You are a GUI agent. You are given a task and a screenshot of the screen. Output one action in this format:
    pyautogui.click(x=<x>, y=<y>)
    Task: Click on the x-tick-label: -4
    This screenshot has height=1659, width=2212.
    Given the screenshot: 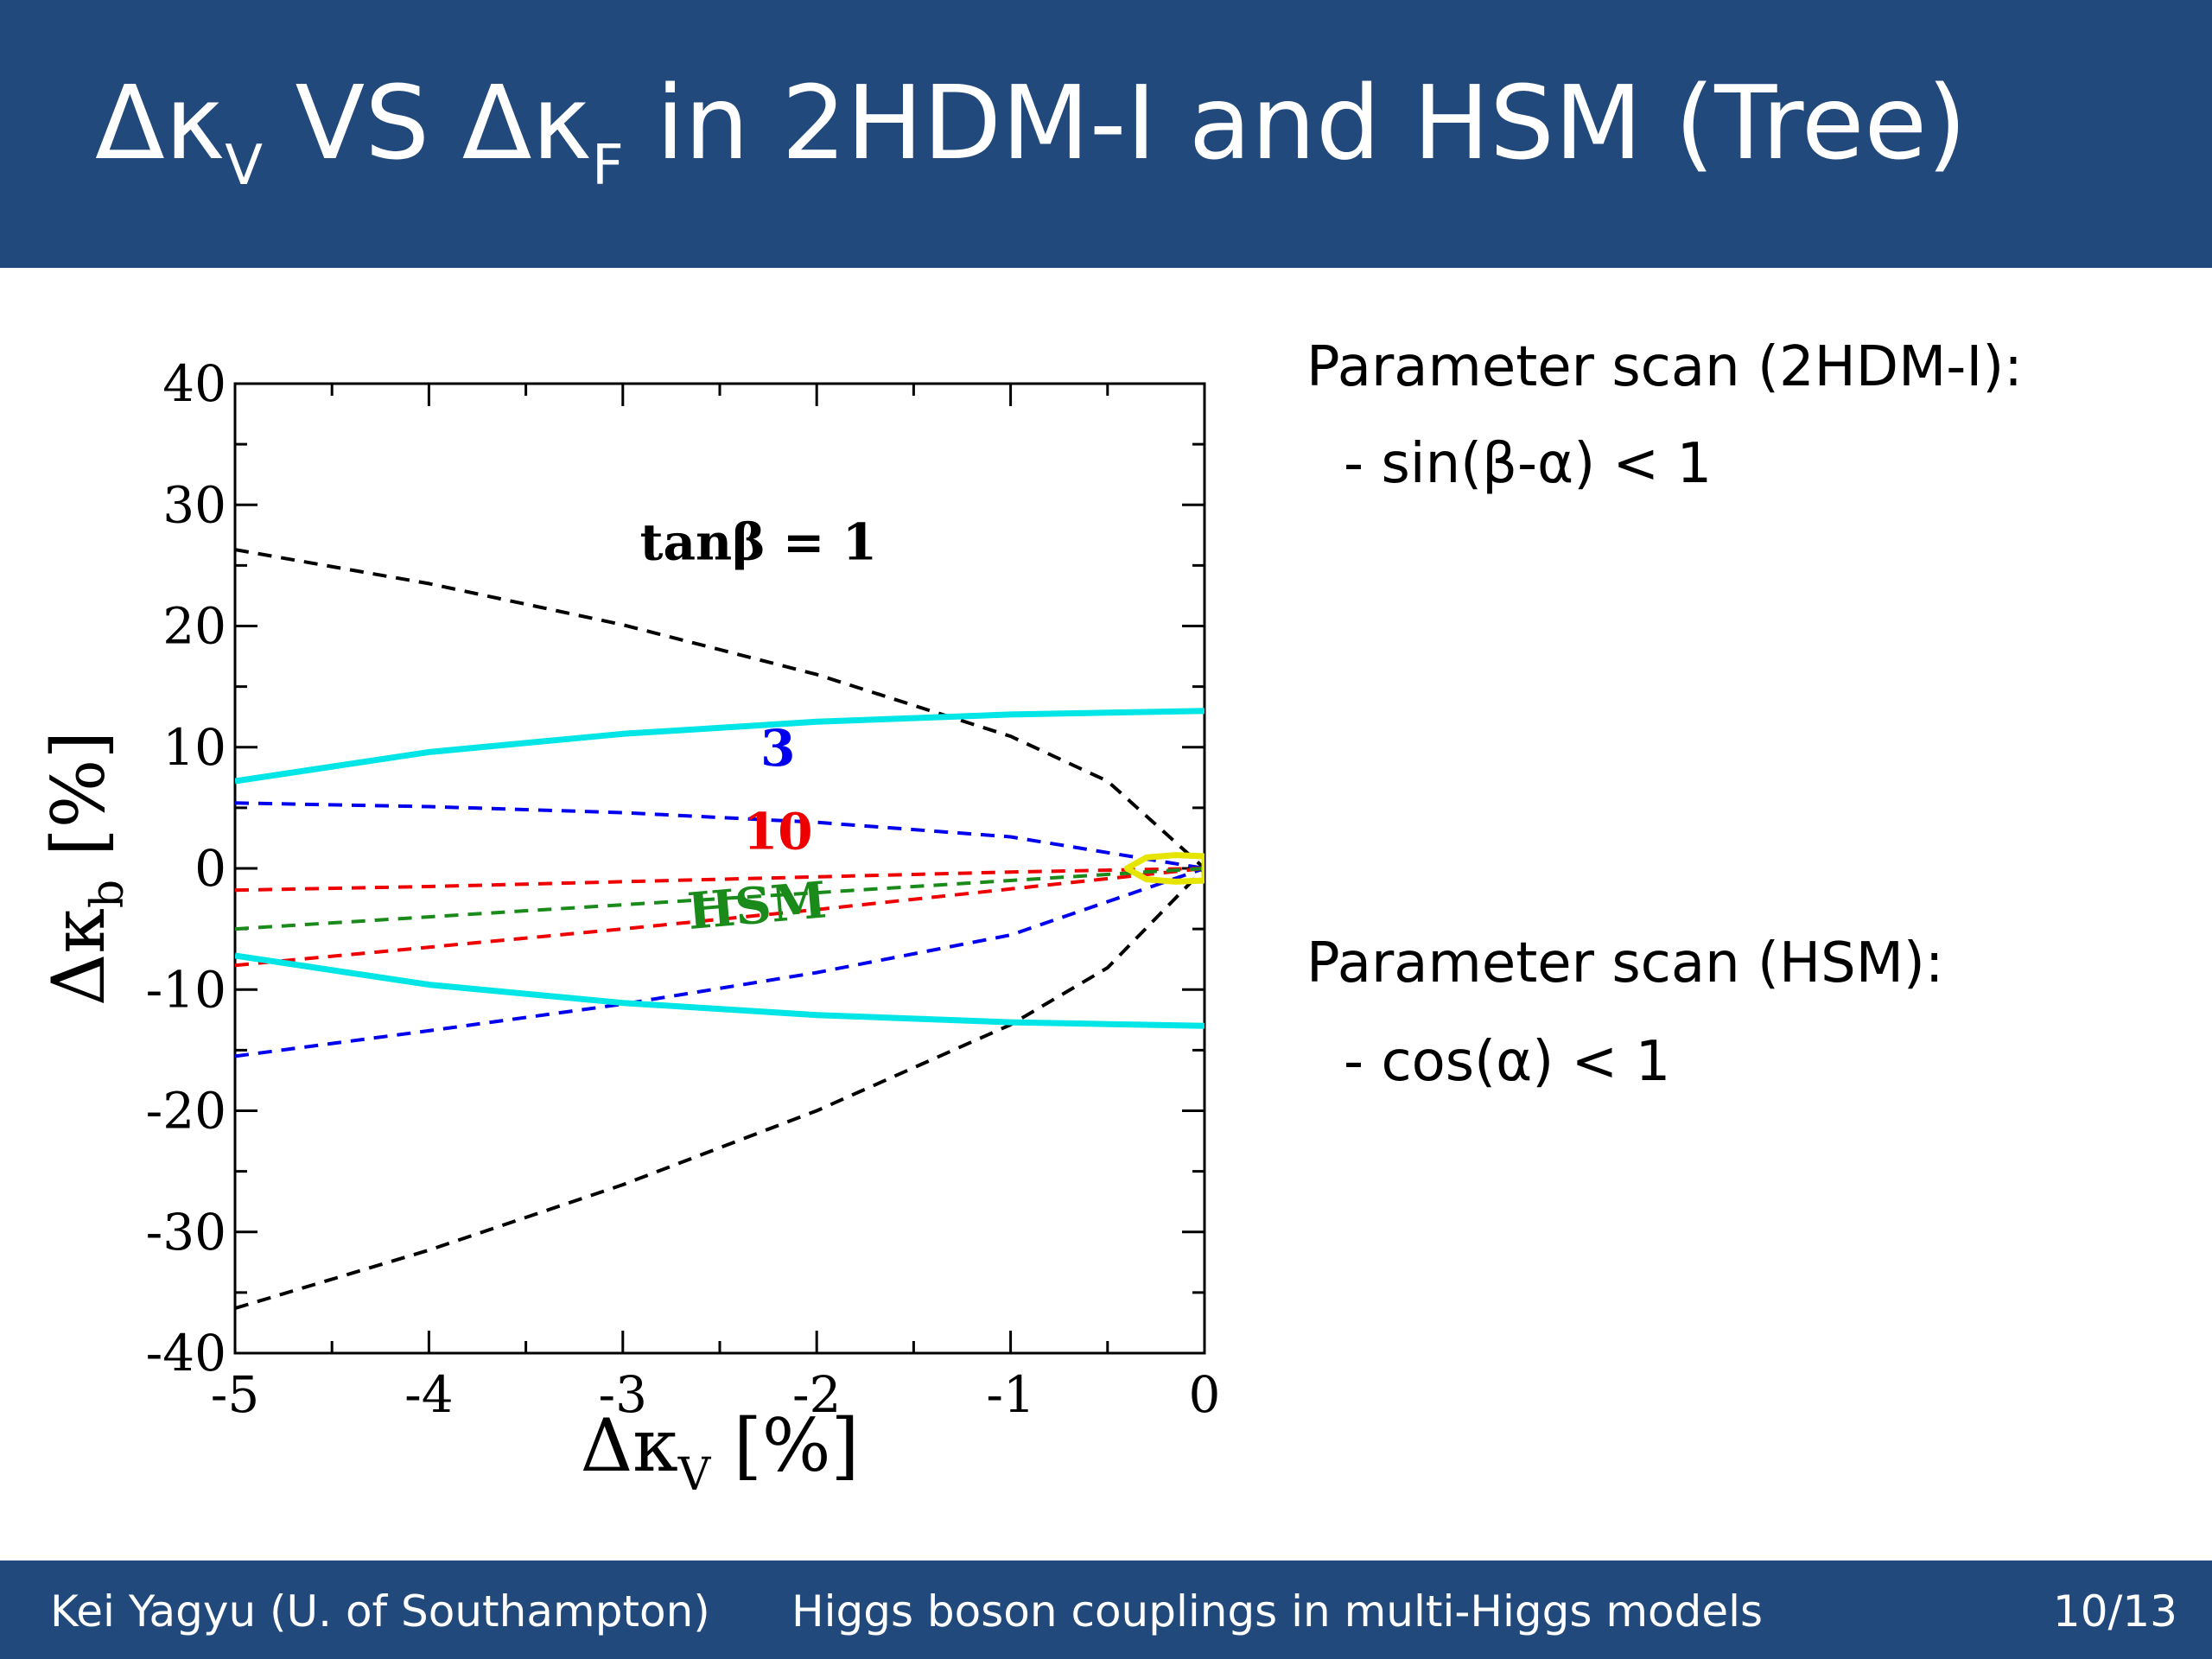 What is the action you would take?
    pyautogui.click(x=429, y=1394)
    